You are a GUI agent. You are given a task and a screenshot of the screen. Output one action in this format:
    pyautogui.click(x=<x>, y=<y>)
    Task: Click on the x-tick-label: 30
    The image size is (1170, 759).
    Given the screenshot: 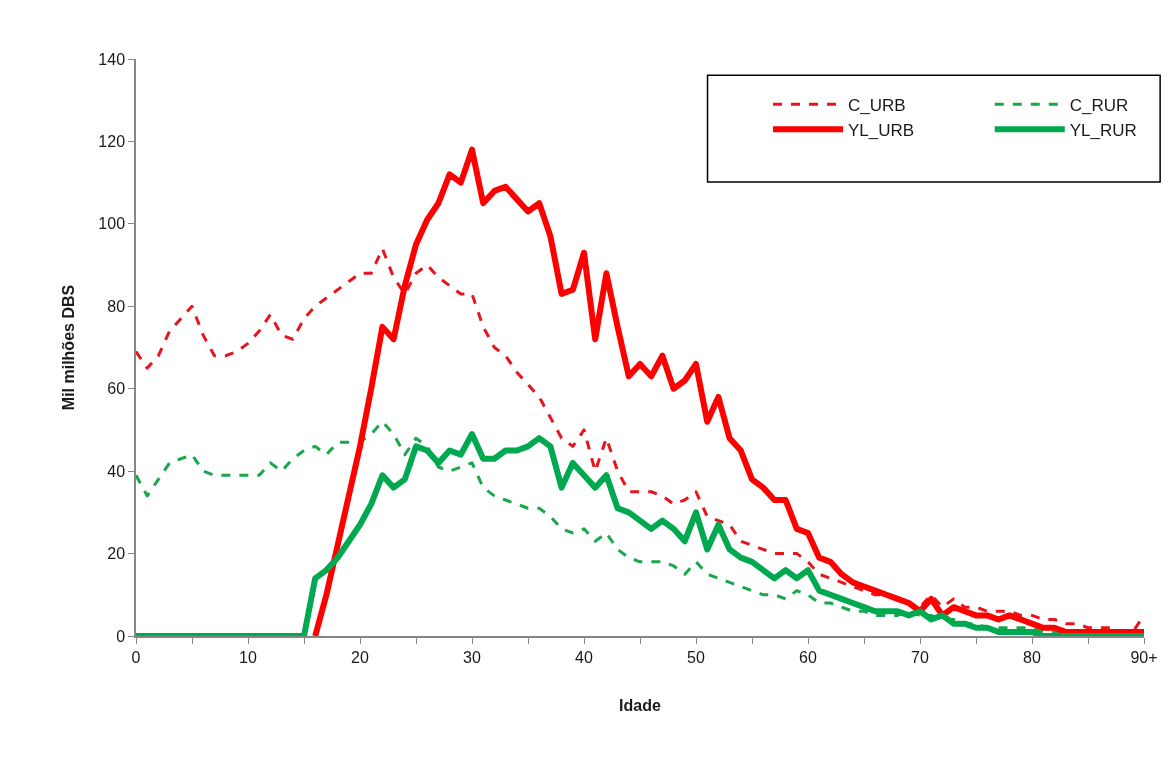 What is the action you would take?
    pyautogui.click(x=472, y=657)
    